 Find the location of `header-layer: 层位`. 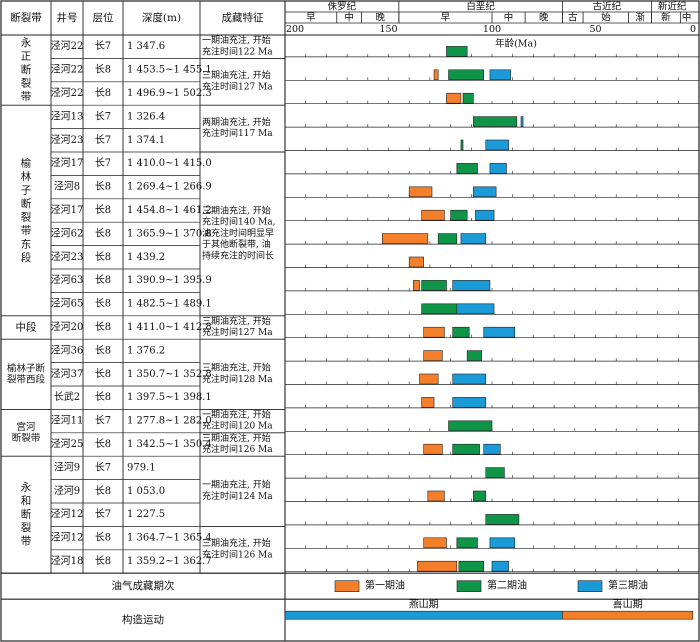

header-layer: 层位 is located at coordinates (103, 17).